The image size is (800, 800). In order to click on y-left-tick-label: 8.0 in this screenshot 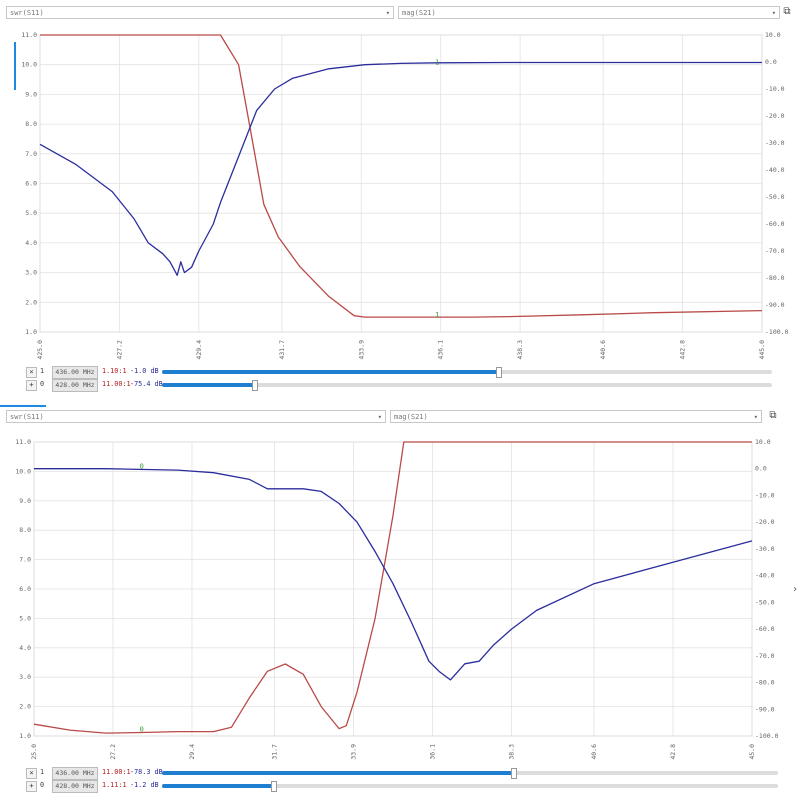, I will do `click(31, 124)`.